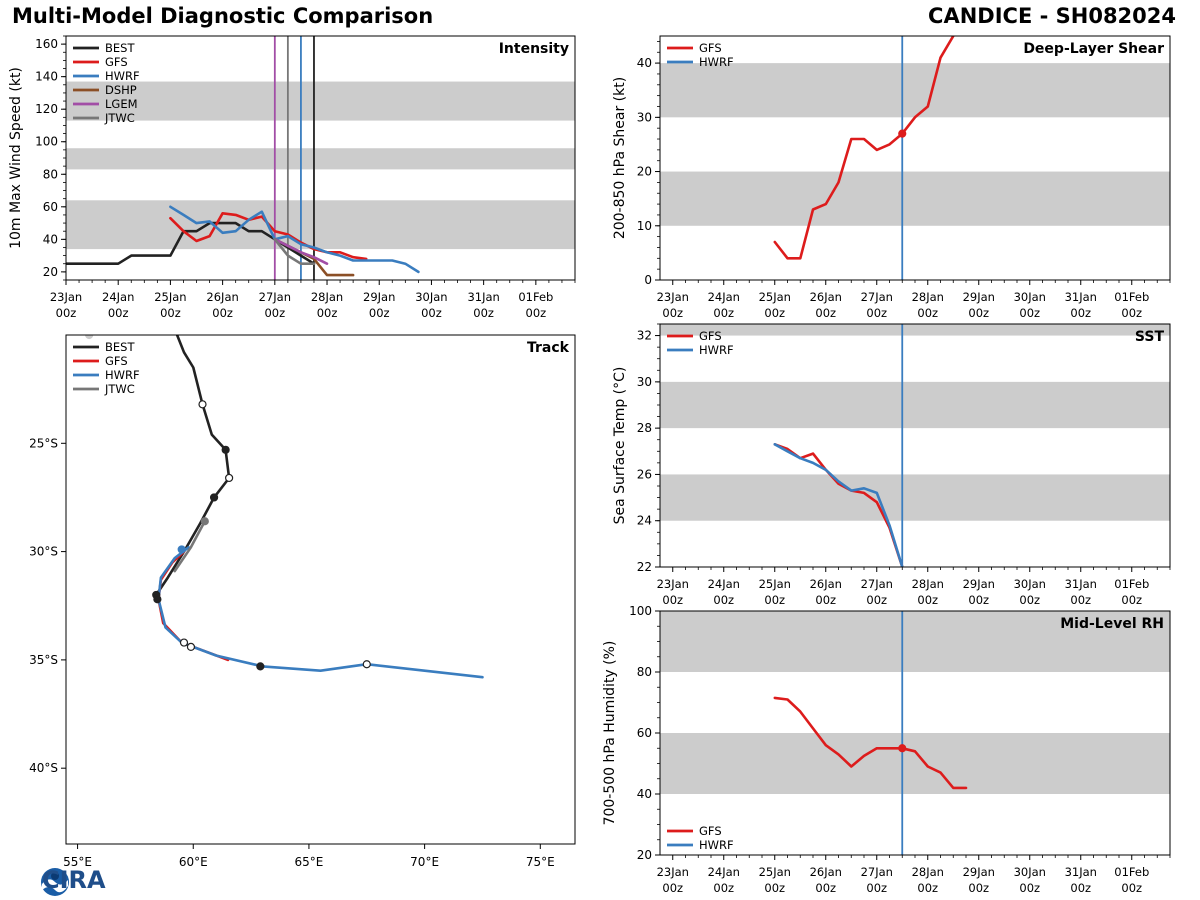 This screenshot has width=1200, height=900. I want to click on track-legend-label-hwrf: HWRF, so click(122, 375).